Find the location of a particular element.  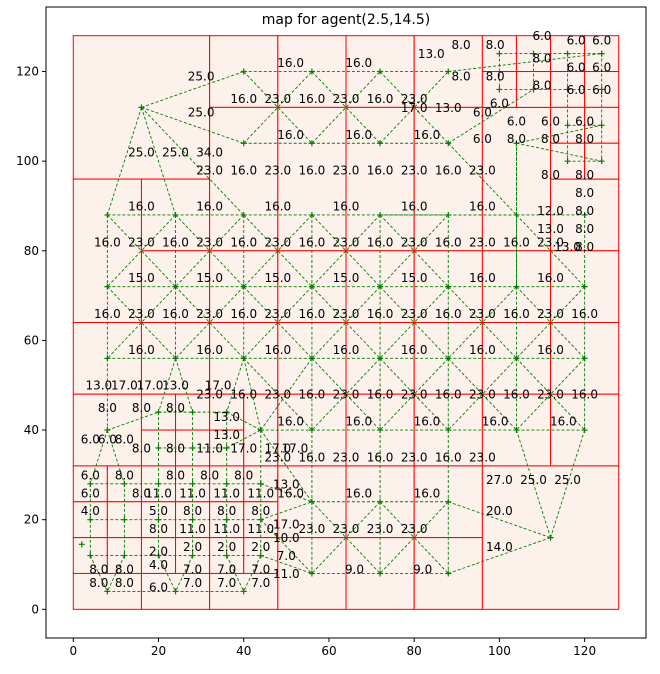

edge-cost-label: 9.0 is located at coordinates (354, 569).